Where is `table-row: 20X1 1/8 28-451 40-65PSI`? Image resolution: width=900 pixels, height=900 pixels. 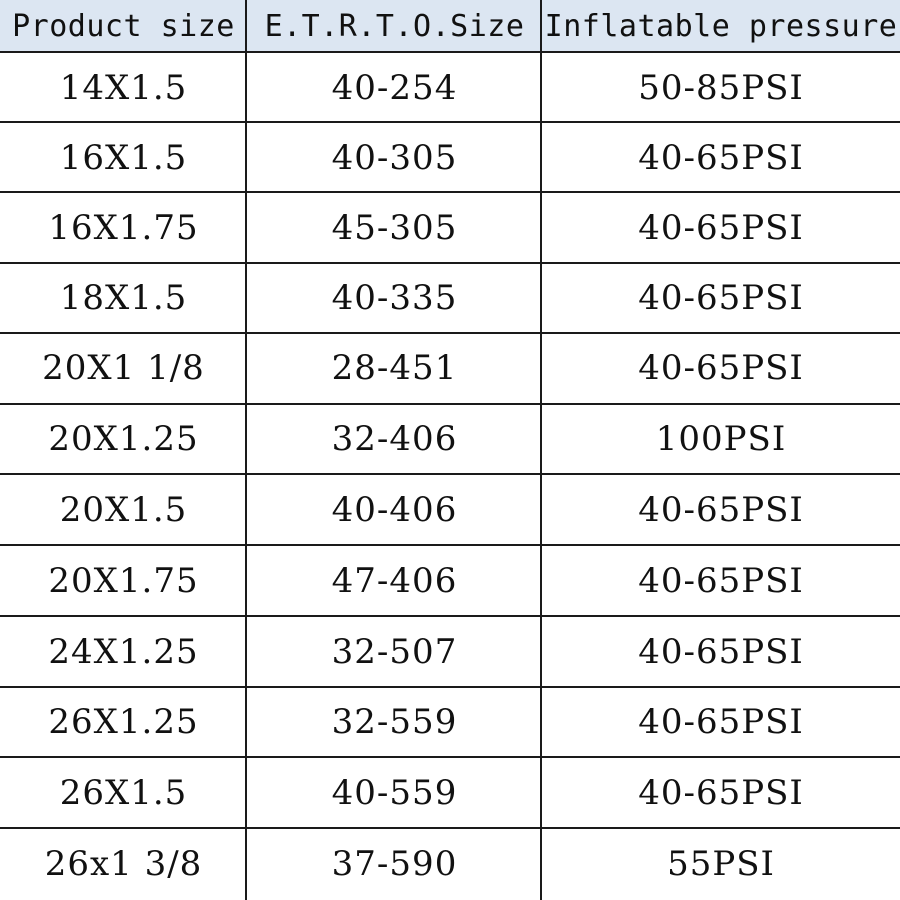
table-row: 20X1 1/8 28-451 40-65PSI is located at coordinates (450, 368).